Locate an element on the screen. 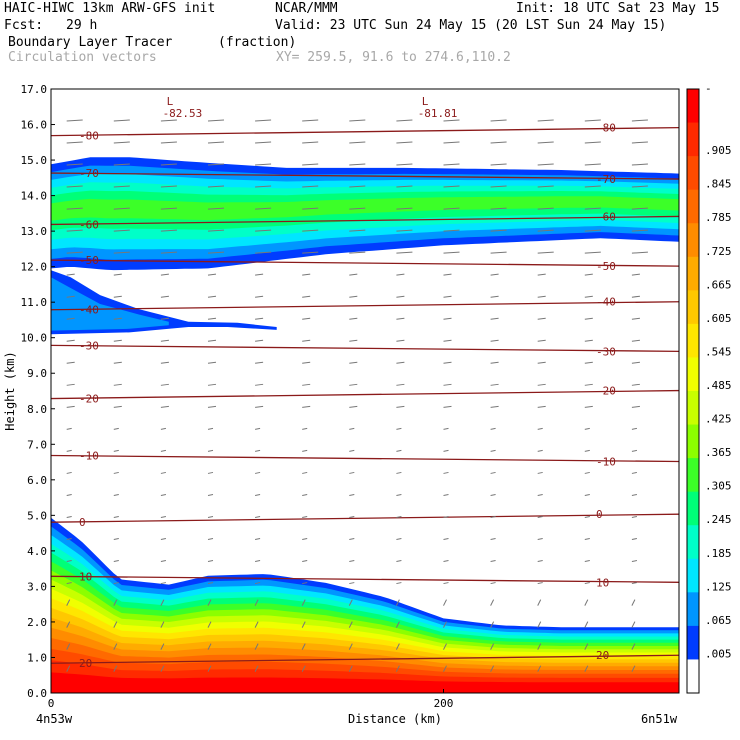  minimum-value: -82.53 is located at coordinates (183, 113).